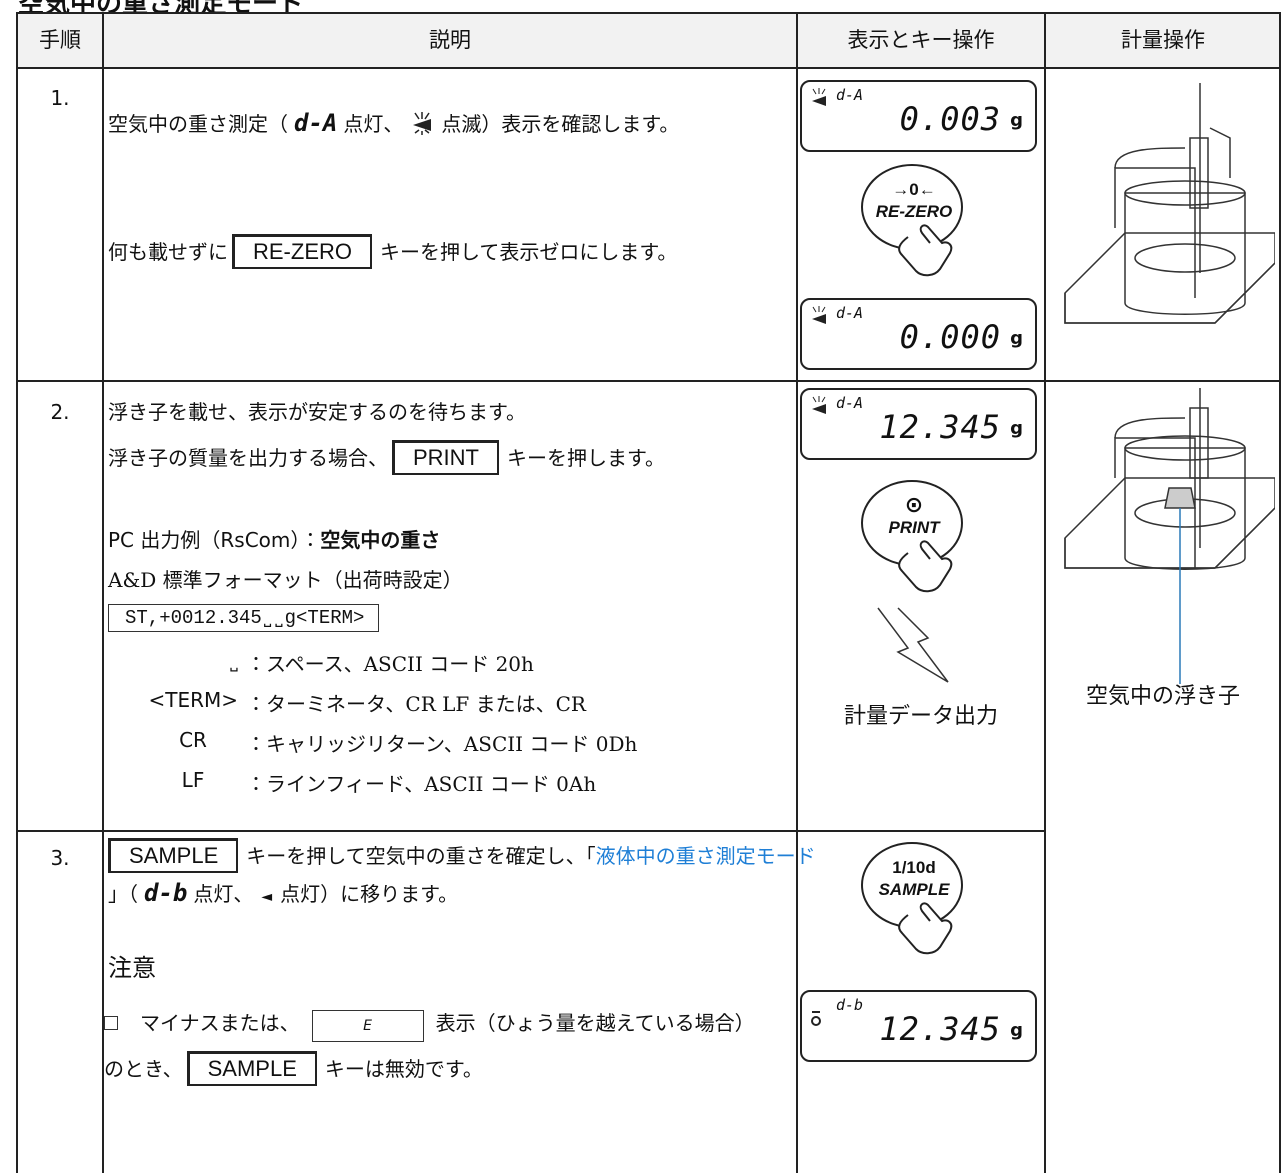  I want to click on text-line: PC 出力例（RsCom）：空気中の重さ, so click(274, 538).